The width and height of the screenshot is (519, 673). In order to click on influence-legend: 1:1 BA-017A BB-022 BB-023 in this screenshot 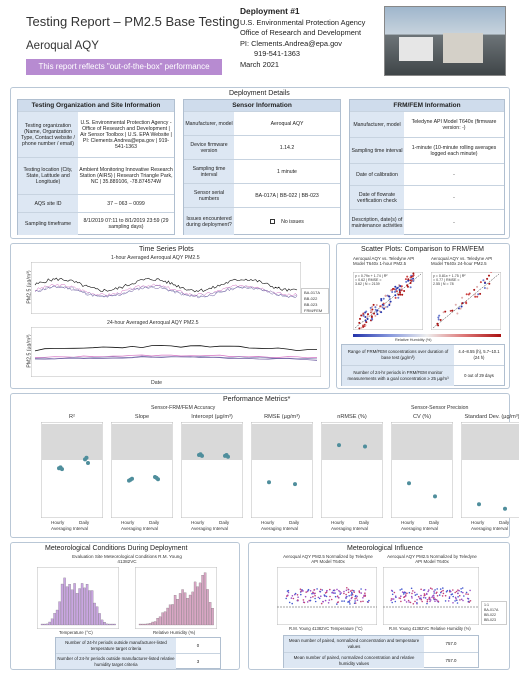, I will do `click(494, 613)`.